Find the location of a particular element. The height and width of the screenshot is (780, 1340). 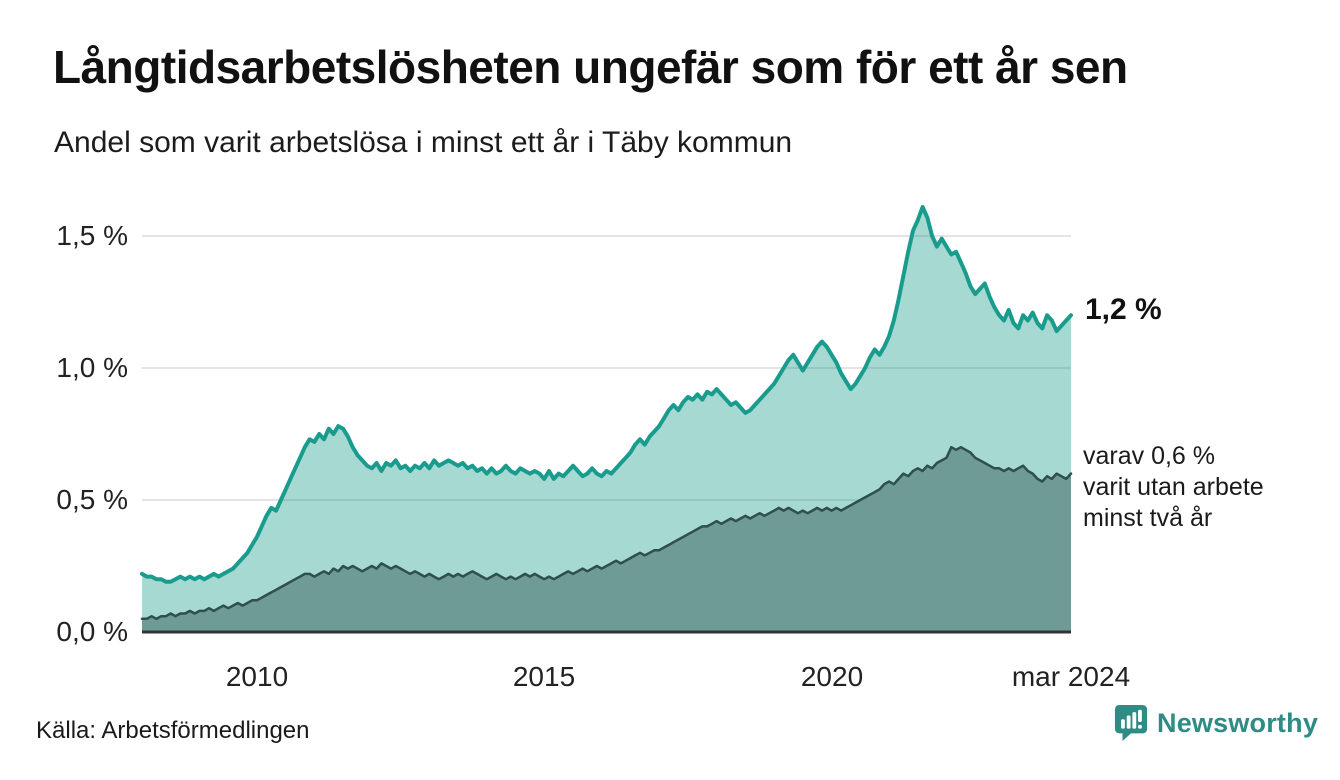

y-axis: 0,0 % 0,5 % 1,0 % 1,5 % is located at coordinates (64, 350).